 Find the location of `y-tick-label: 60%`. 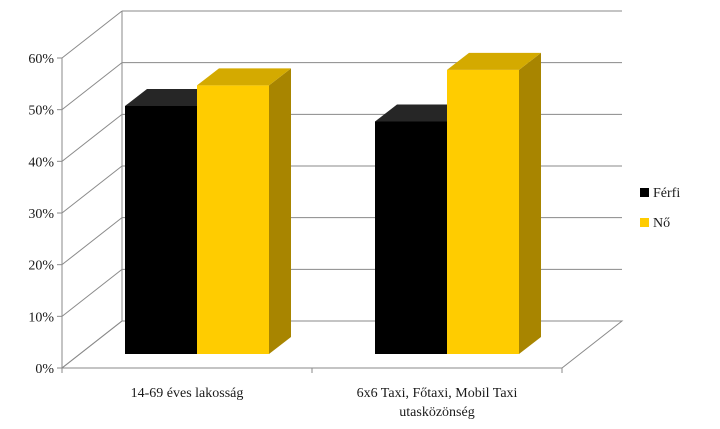

y-tick-label: 60% is located at coordinates (41, 59).